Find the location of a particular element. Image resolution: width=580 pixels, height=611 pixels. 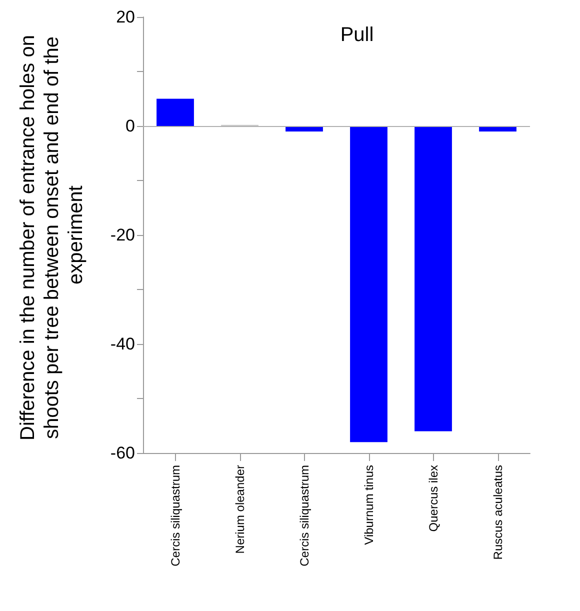

y-tick-label: -40 is located at coordinates (122, 344).